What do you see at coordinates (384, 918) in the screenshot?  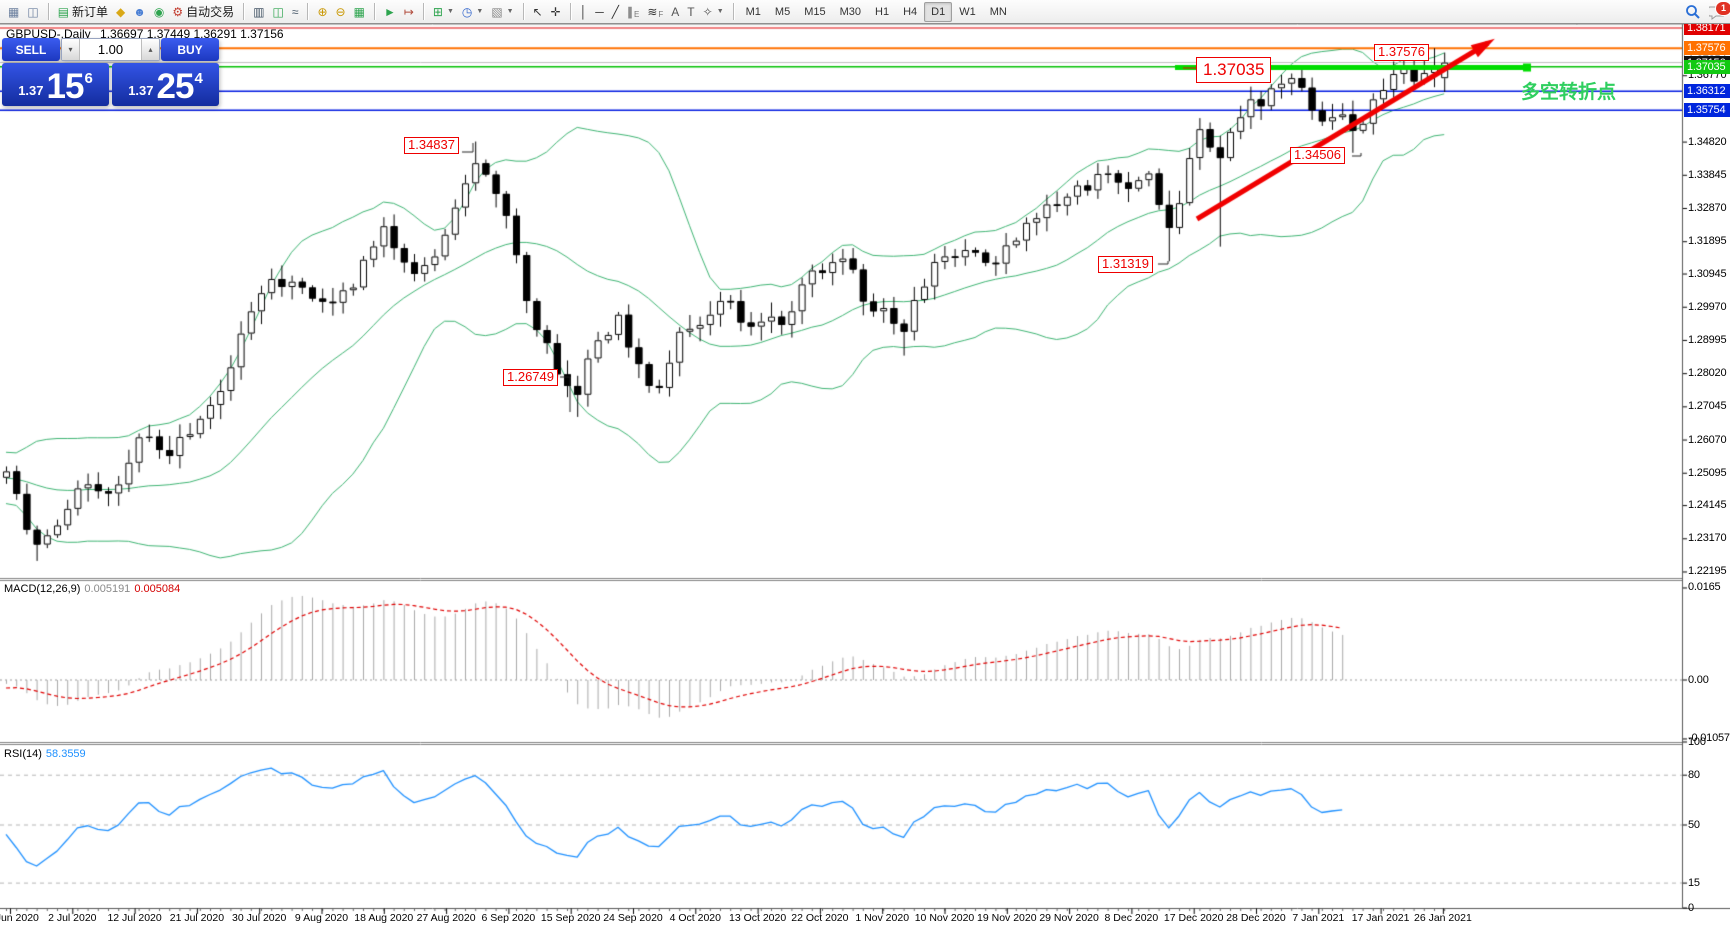 I see `date-axis-label: 18 Aug 2020` at bounding box center [384, 918].